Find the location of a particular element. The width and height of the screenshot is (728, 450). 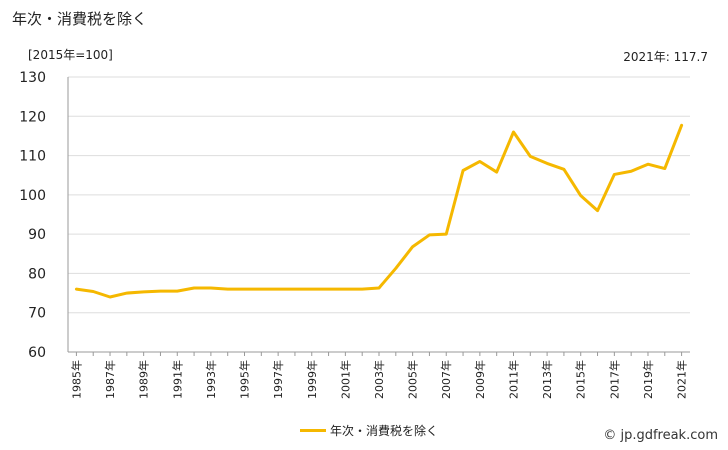

latest-value-label: 2021年: 117.7 is located at coordinates (665, 57).